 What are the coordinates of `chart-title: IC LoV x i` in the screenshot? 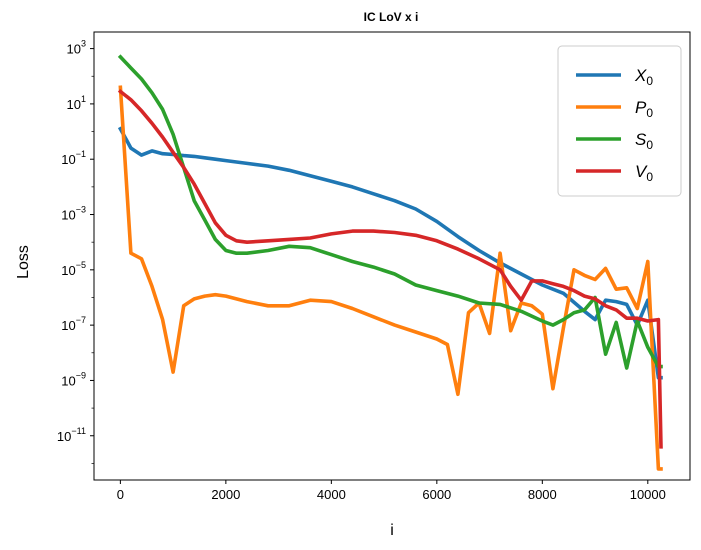 It's located at (391, 17).